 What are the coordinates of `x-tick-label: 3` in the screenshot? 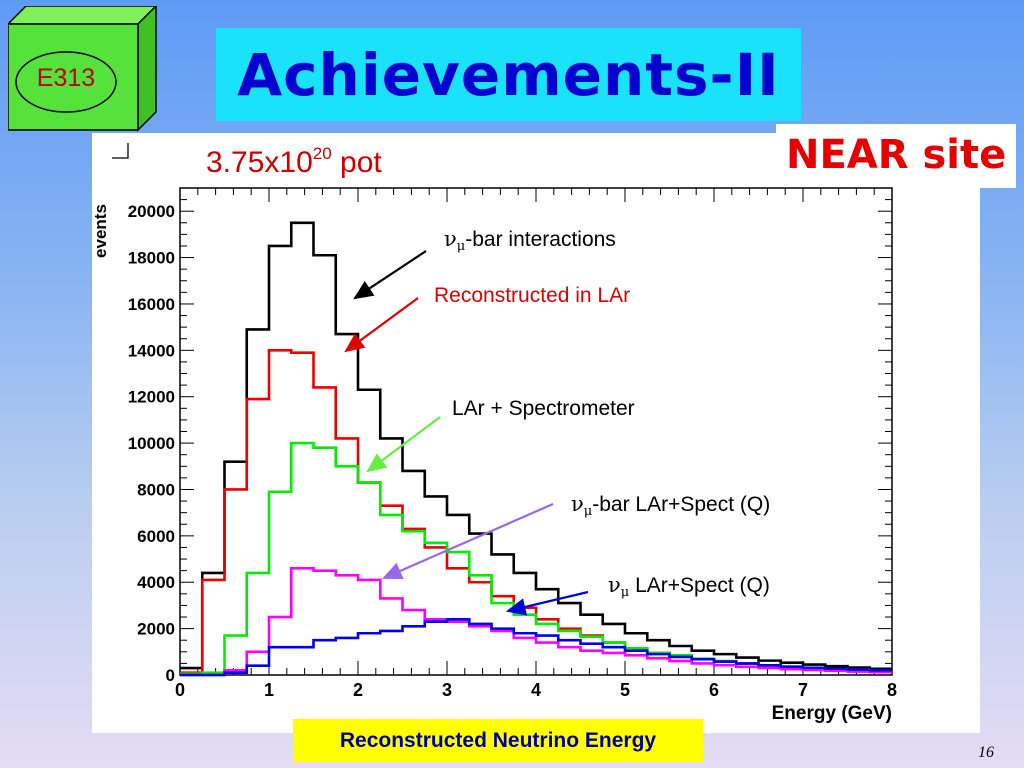 It's located at (447, 690).